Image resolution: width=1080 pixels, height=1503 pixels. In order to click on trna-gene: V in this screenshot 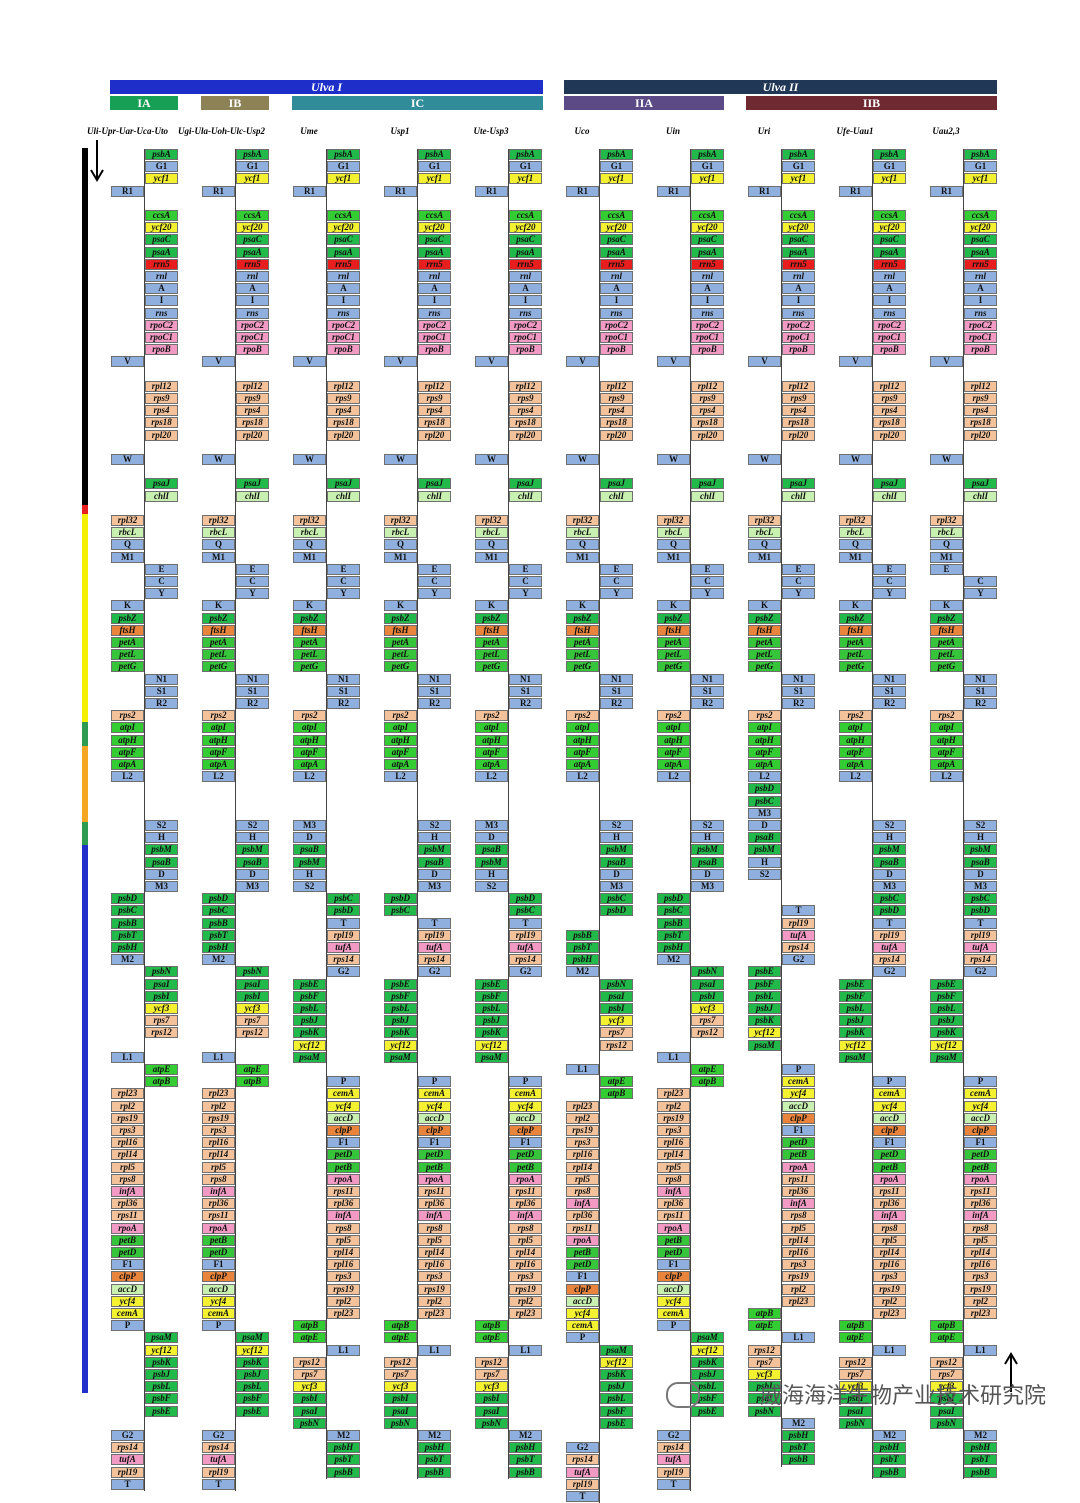, I will do `click(673, 362)`.